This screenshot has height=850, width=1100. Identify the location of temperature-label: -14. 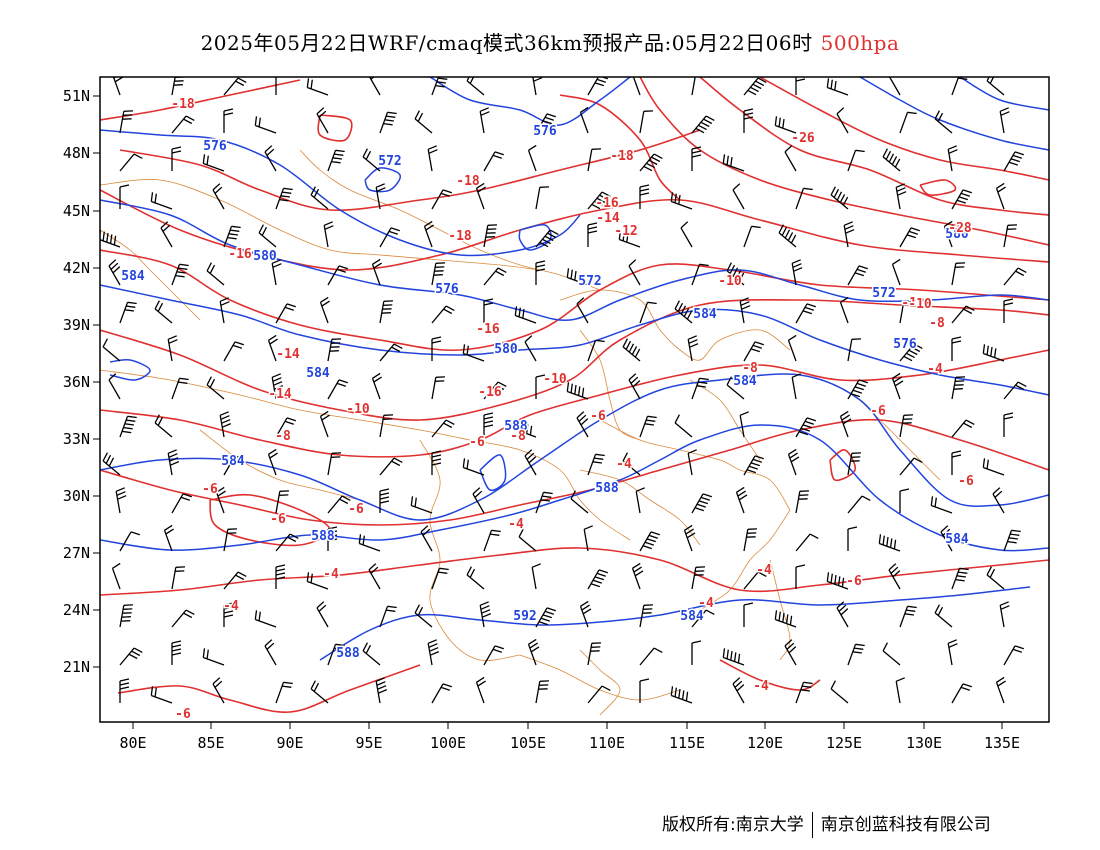
(280, 394).